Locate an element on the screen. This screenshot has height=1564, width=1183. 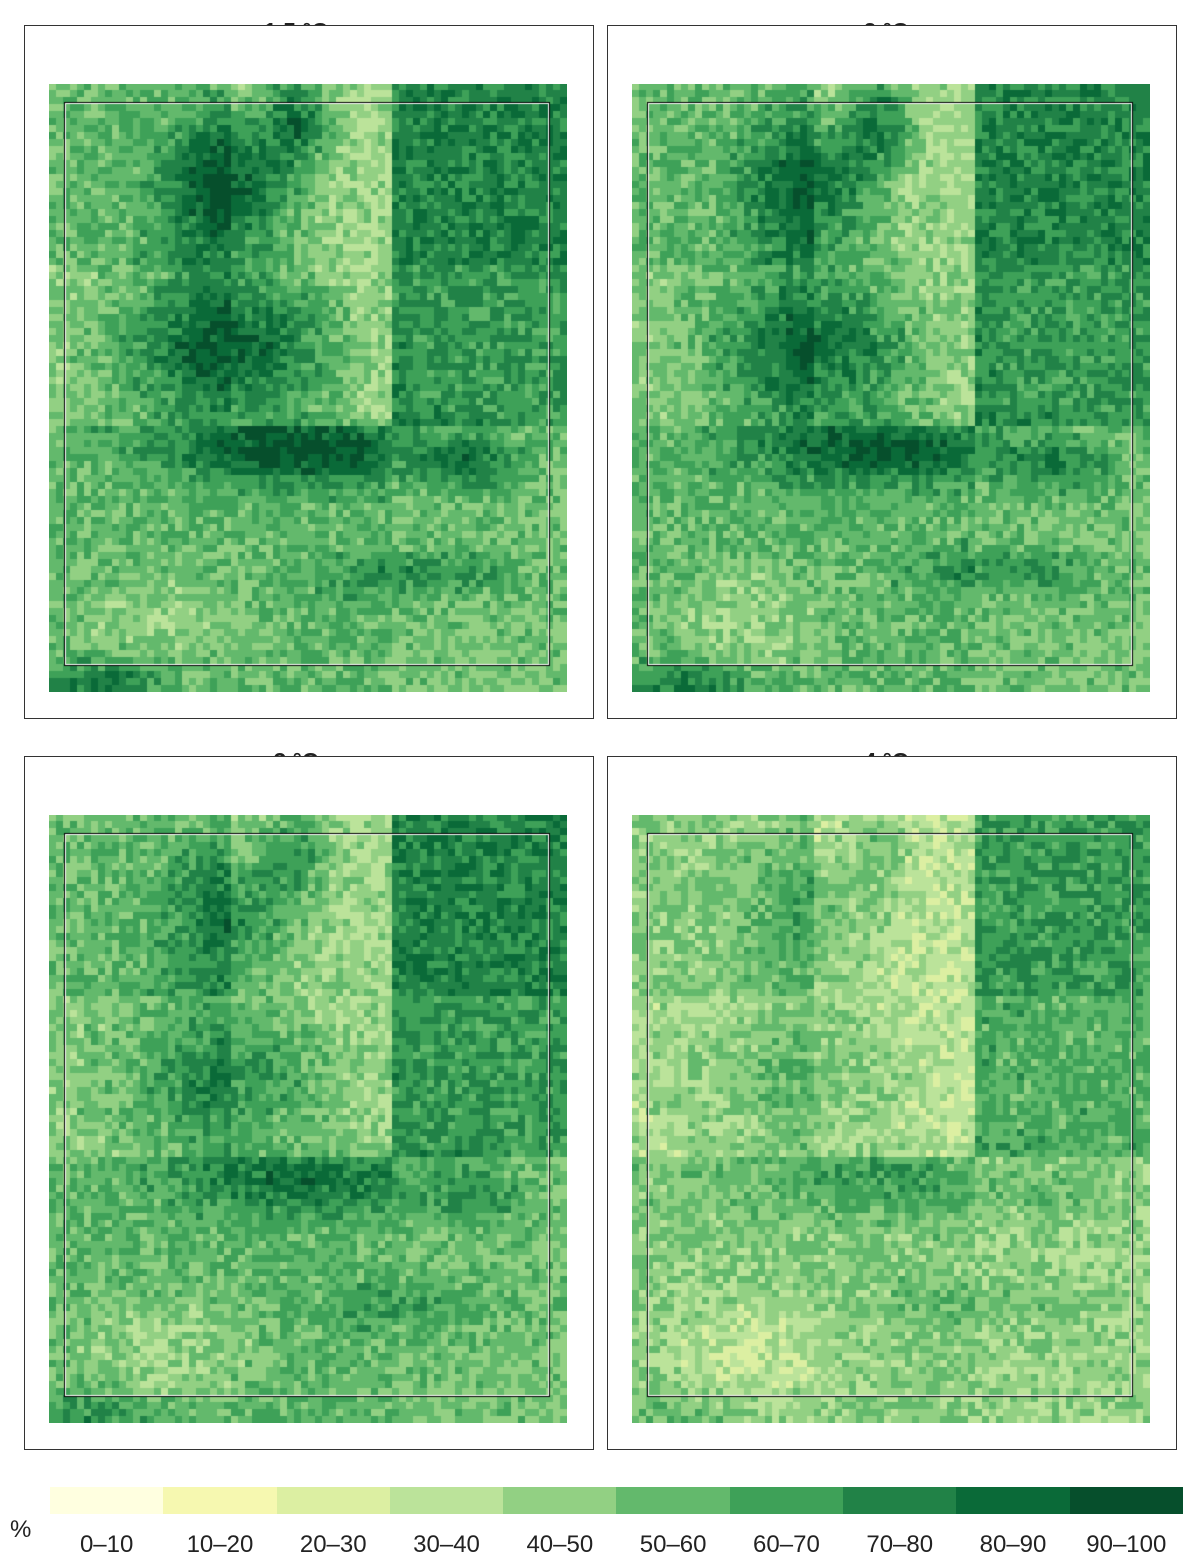
legend-label-7: 60–70 is located at coordinates (786, 1544).